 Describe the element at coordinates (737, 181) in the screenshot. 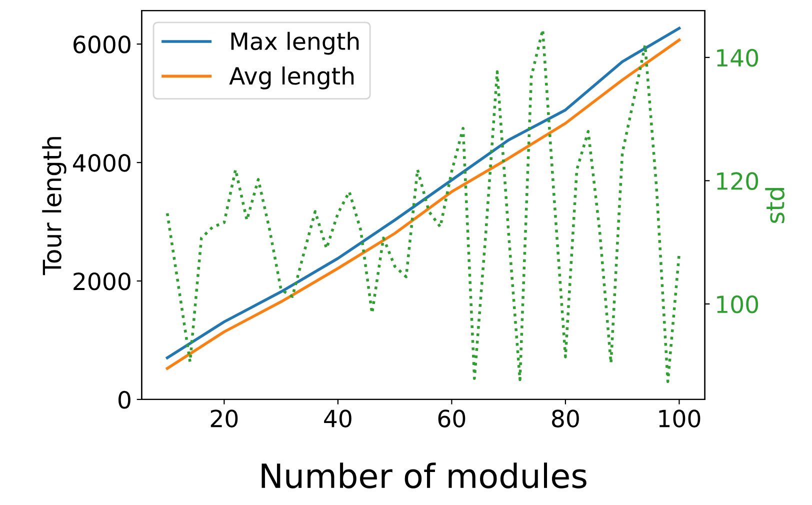

I see `y2-tick-label: 120` at that location.